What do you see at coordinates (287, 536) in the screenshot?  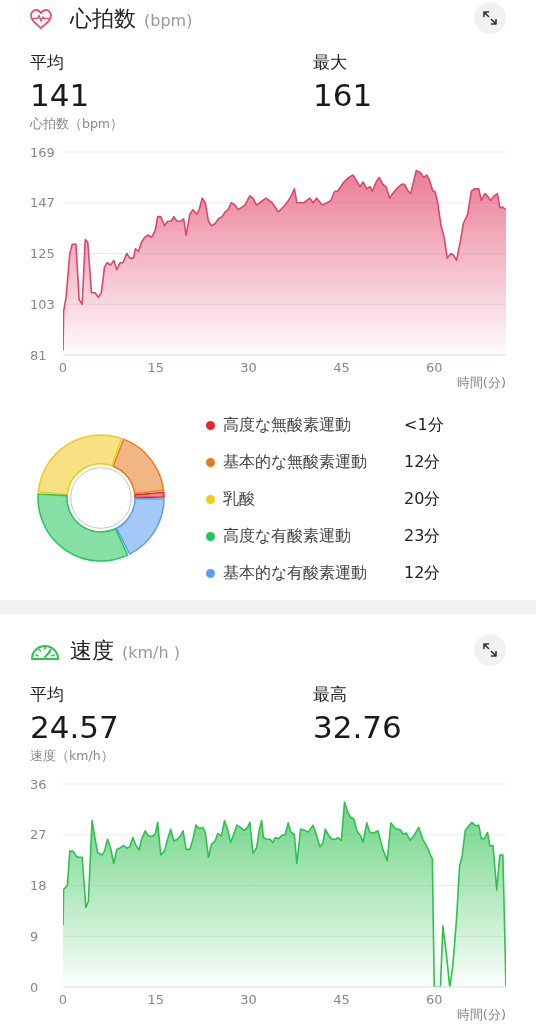 I see `legend-label: 高度な有酸素運動` at bounding box center [287, 536].